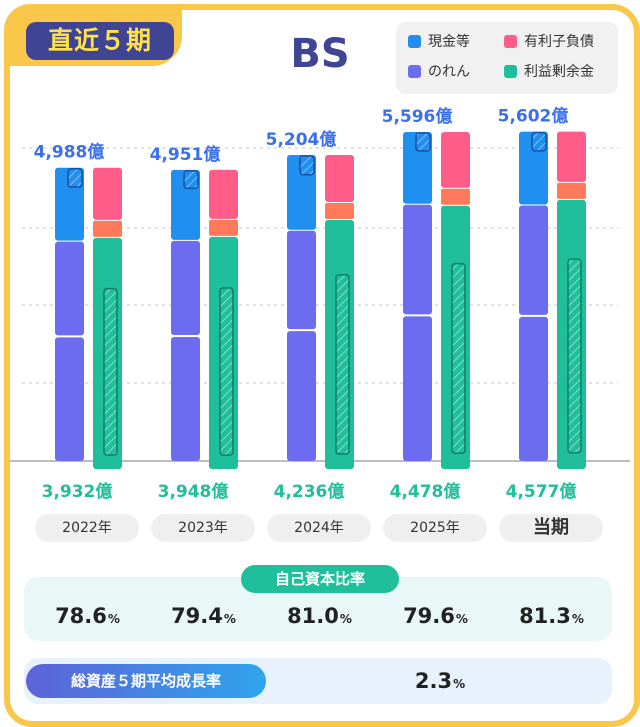  What do you see at coordinates (203, 528) in the screenshot?
I see `year-label-2023: 2023年` at bounding box center [203, 528].